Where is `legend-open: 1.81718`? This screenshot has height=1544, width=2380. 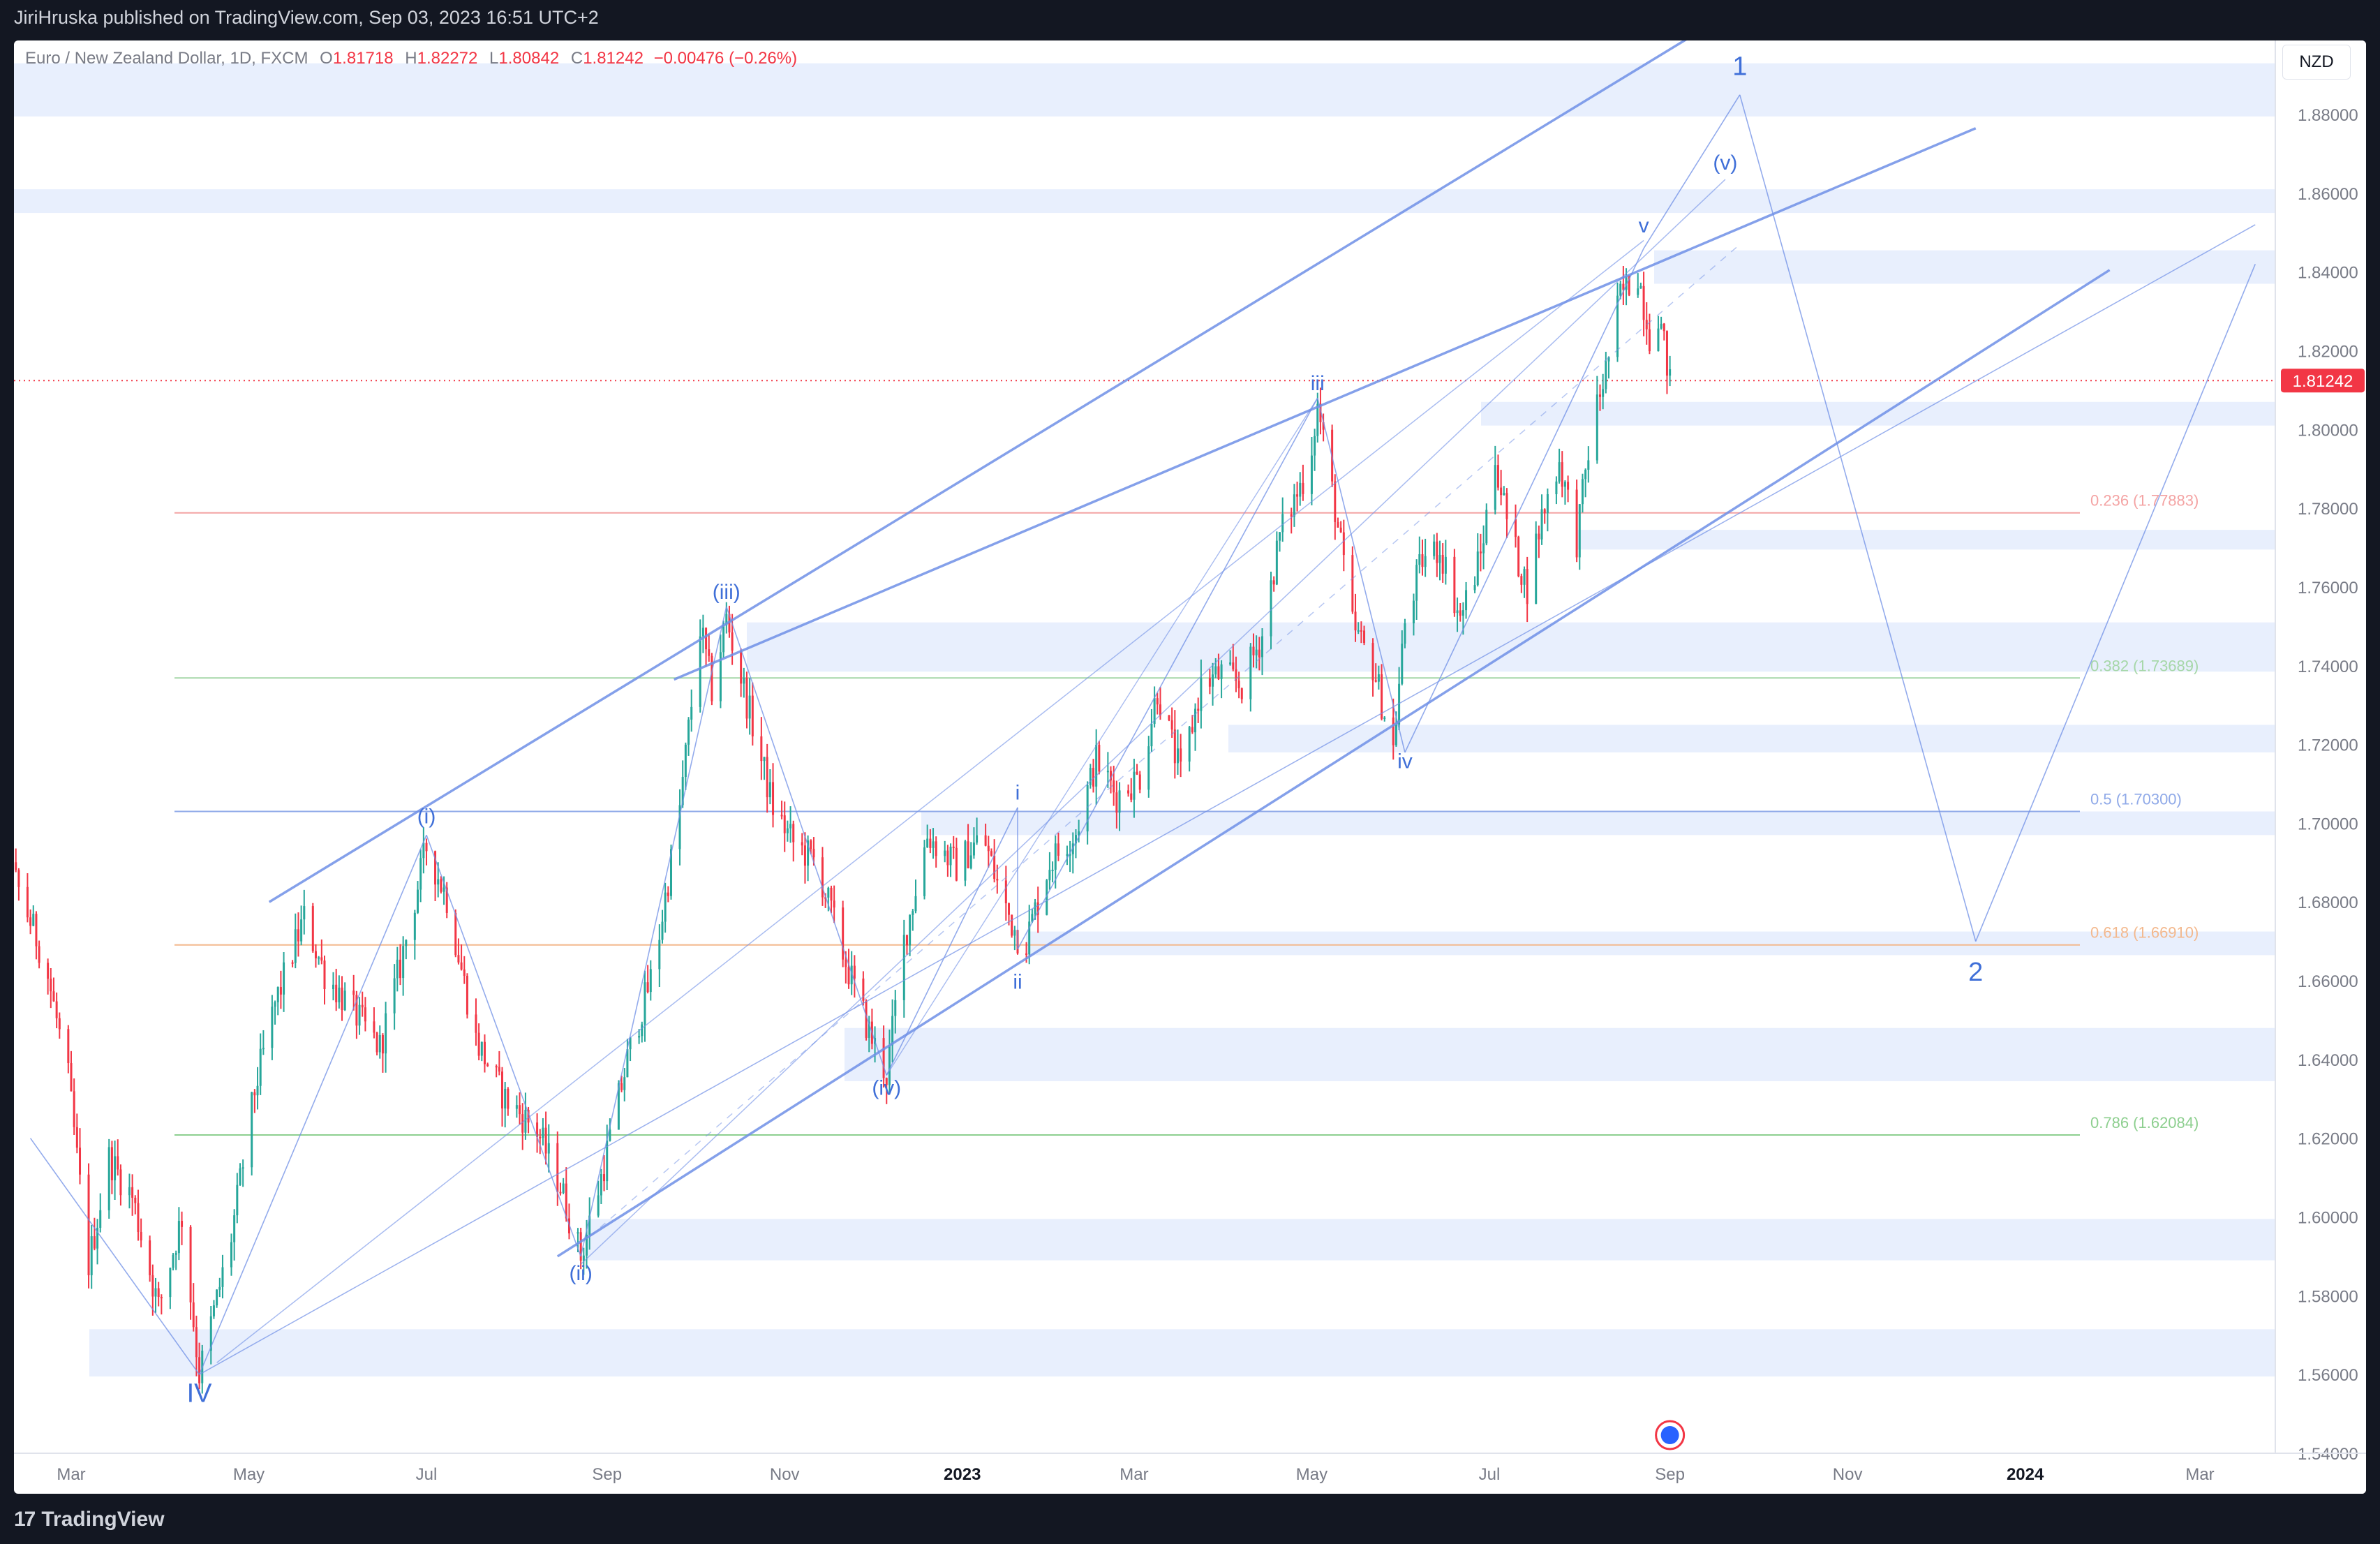
legend-open: 1.81718 is located at coordinates (363, 58).